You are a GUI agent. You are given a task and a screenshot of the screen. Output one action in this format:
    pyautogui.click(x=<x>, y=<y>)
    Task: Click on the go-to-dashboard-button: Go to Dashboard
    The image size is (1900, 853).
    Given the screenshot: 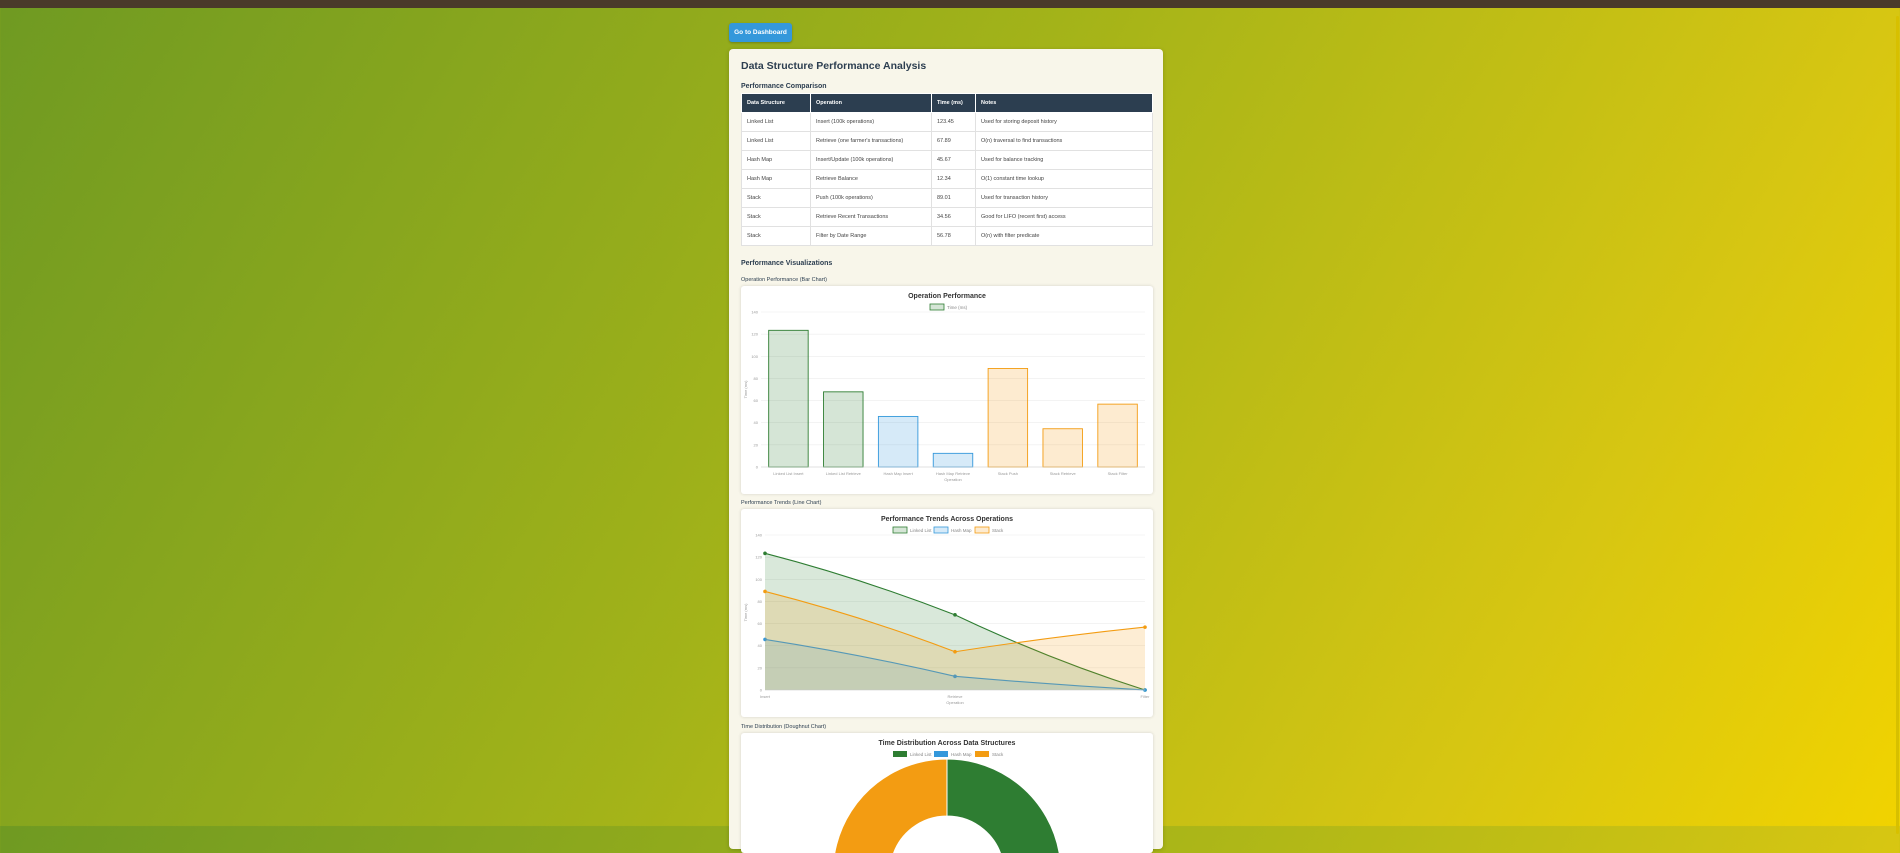 What is the action you would take?
    pyautogui.click(x=760, y=32)
    